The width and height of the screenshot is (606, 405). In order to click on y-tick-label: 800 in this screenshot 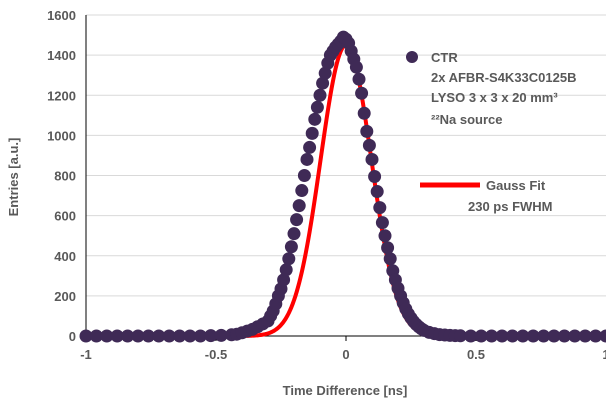, I will do `click(65, 176)`.